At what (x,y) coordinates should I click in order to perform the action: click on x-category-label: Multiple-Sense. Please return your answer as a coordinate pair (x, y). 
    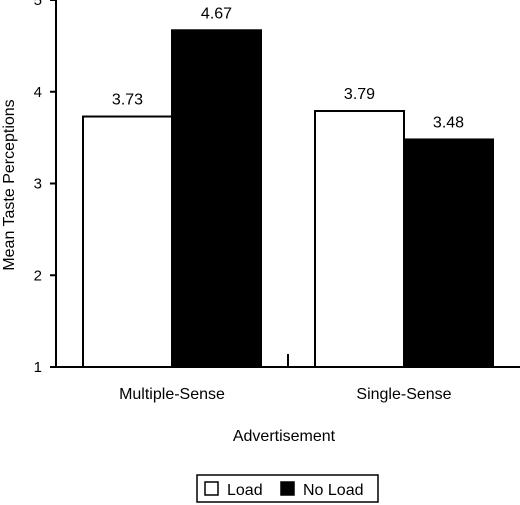
    Looking at the image, I should click on (172, 394).